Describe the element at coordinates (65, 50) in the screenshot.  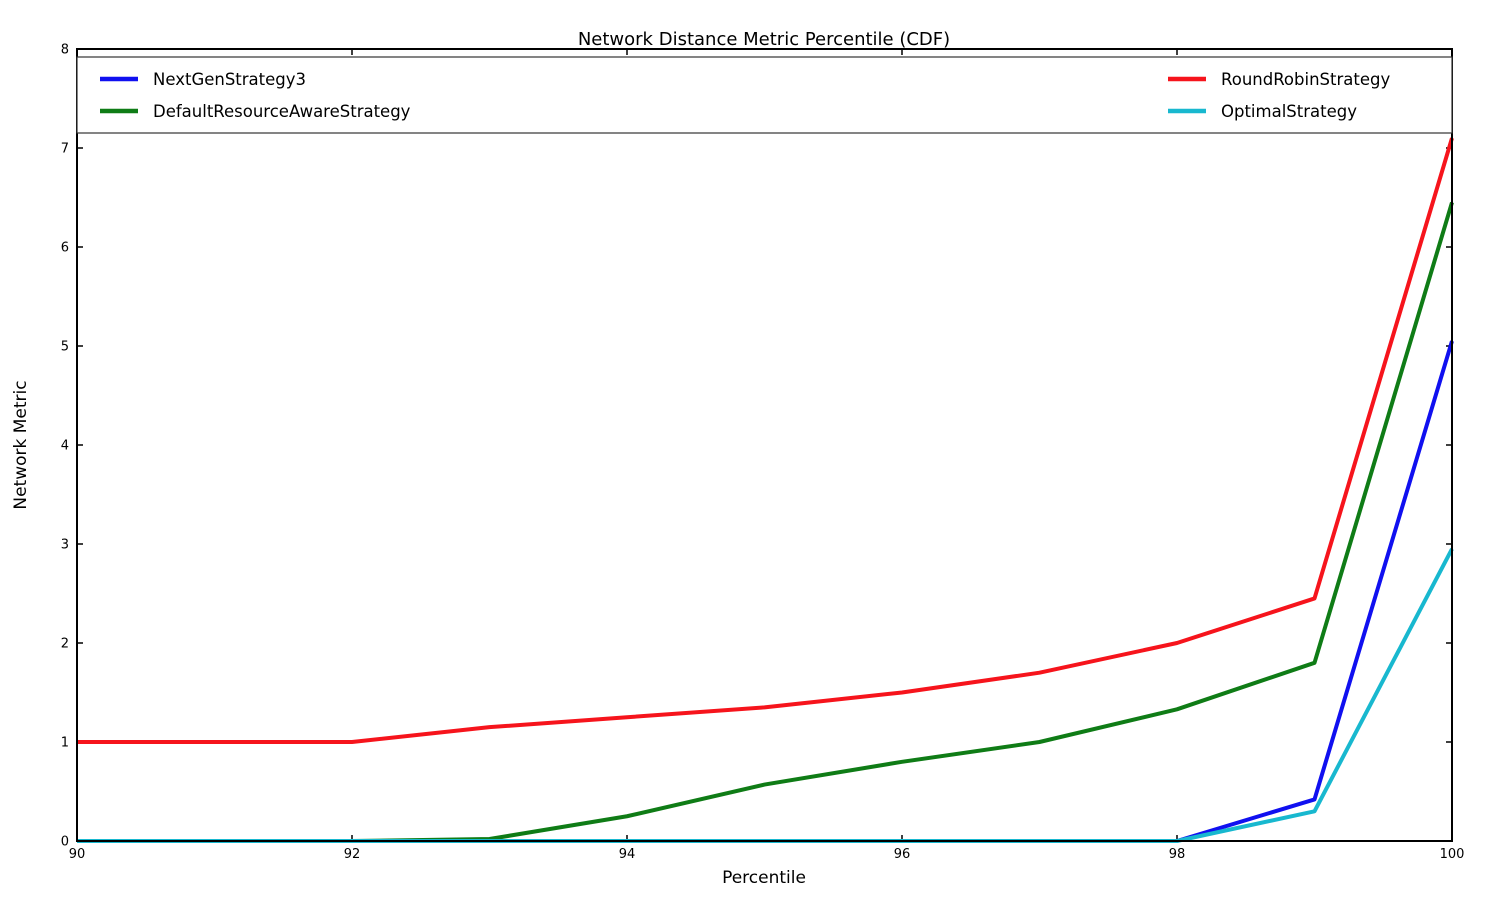
I see `y-tick-label: 8` at that location.